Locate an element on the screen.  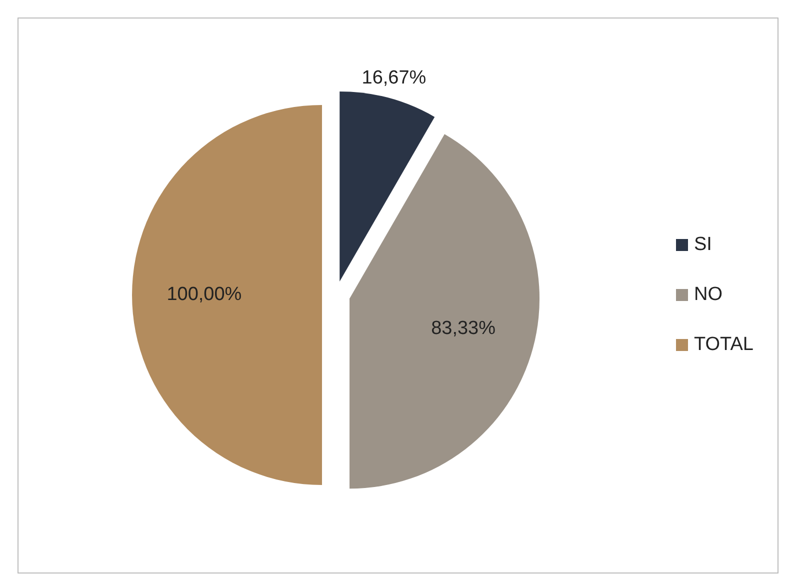
data-label: 16,67% is located at coordinates (394, 78).